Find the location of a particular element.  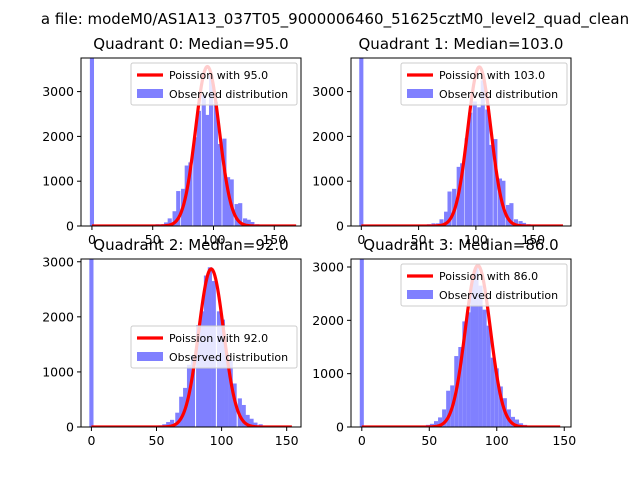

quadrant-title: Quadrant 1: Median=103.0 is located at coordinates (461, 44).